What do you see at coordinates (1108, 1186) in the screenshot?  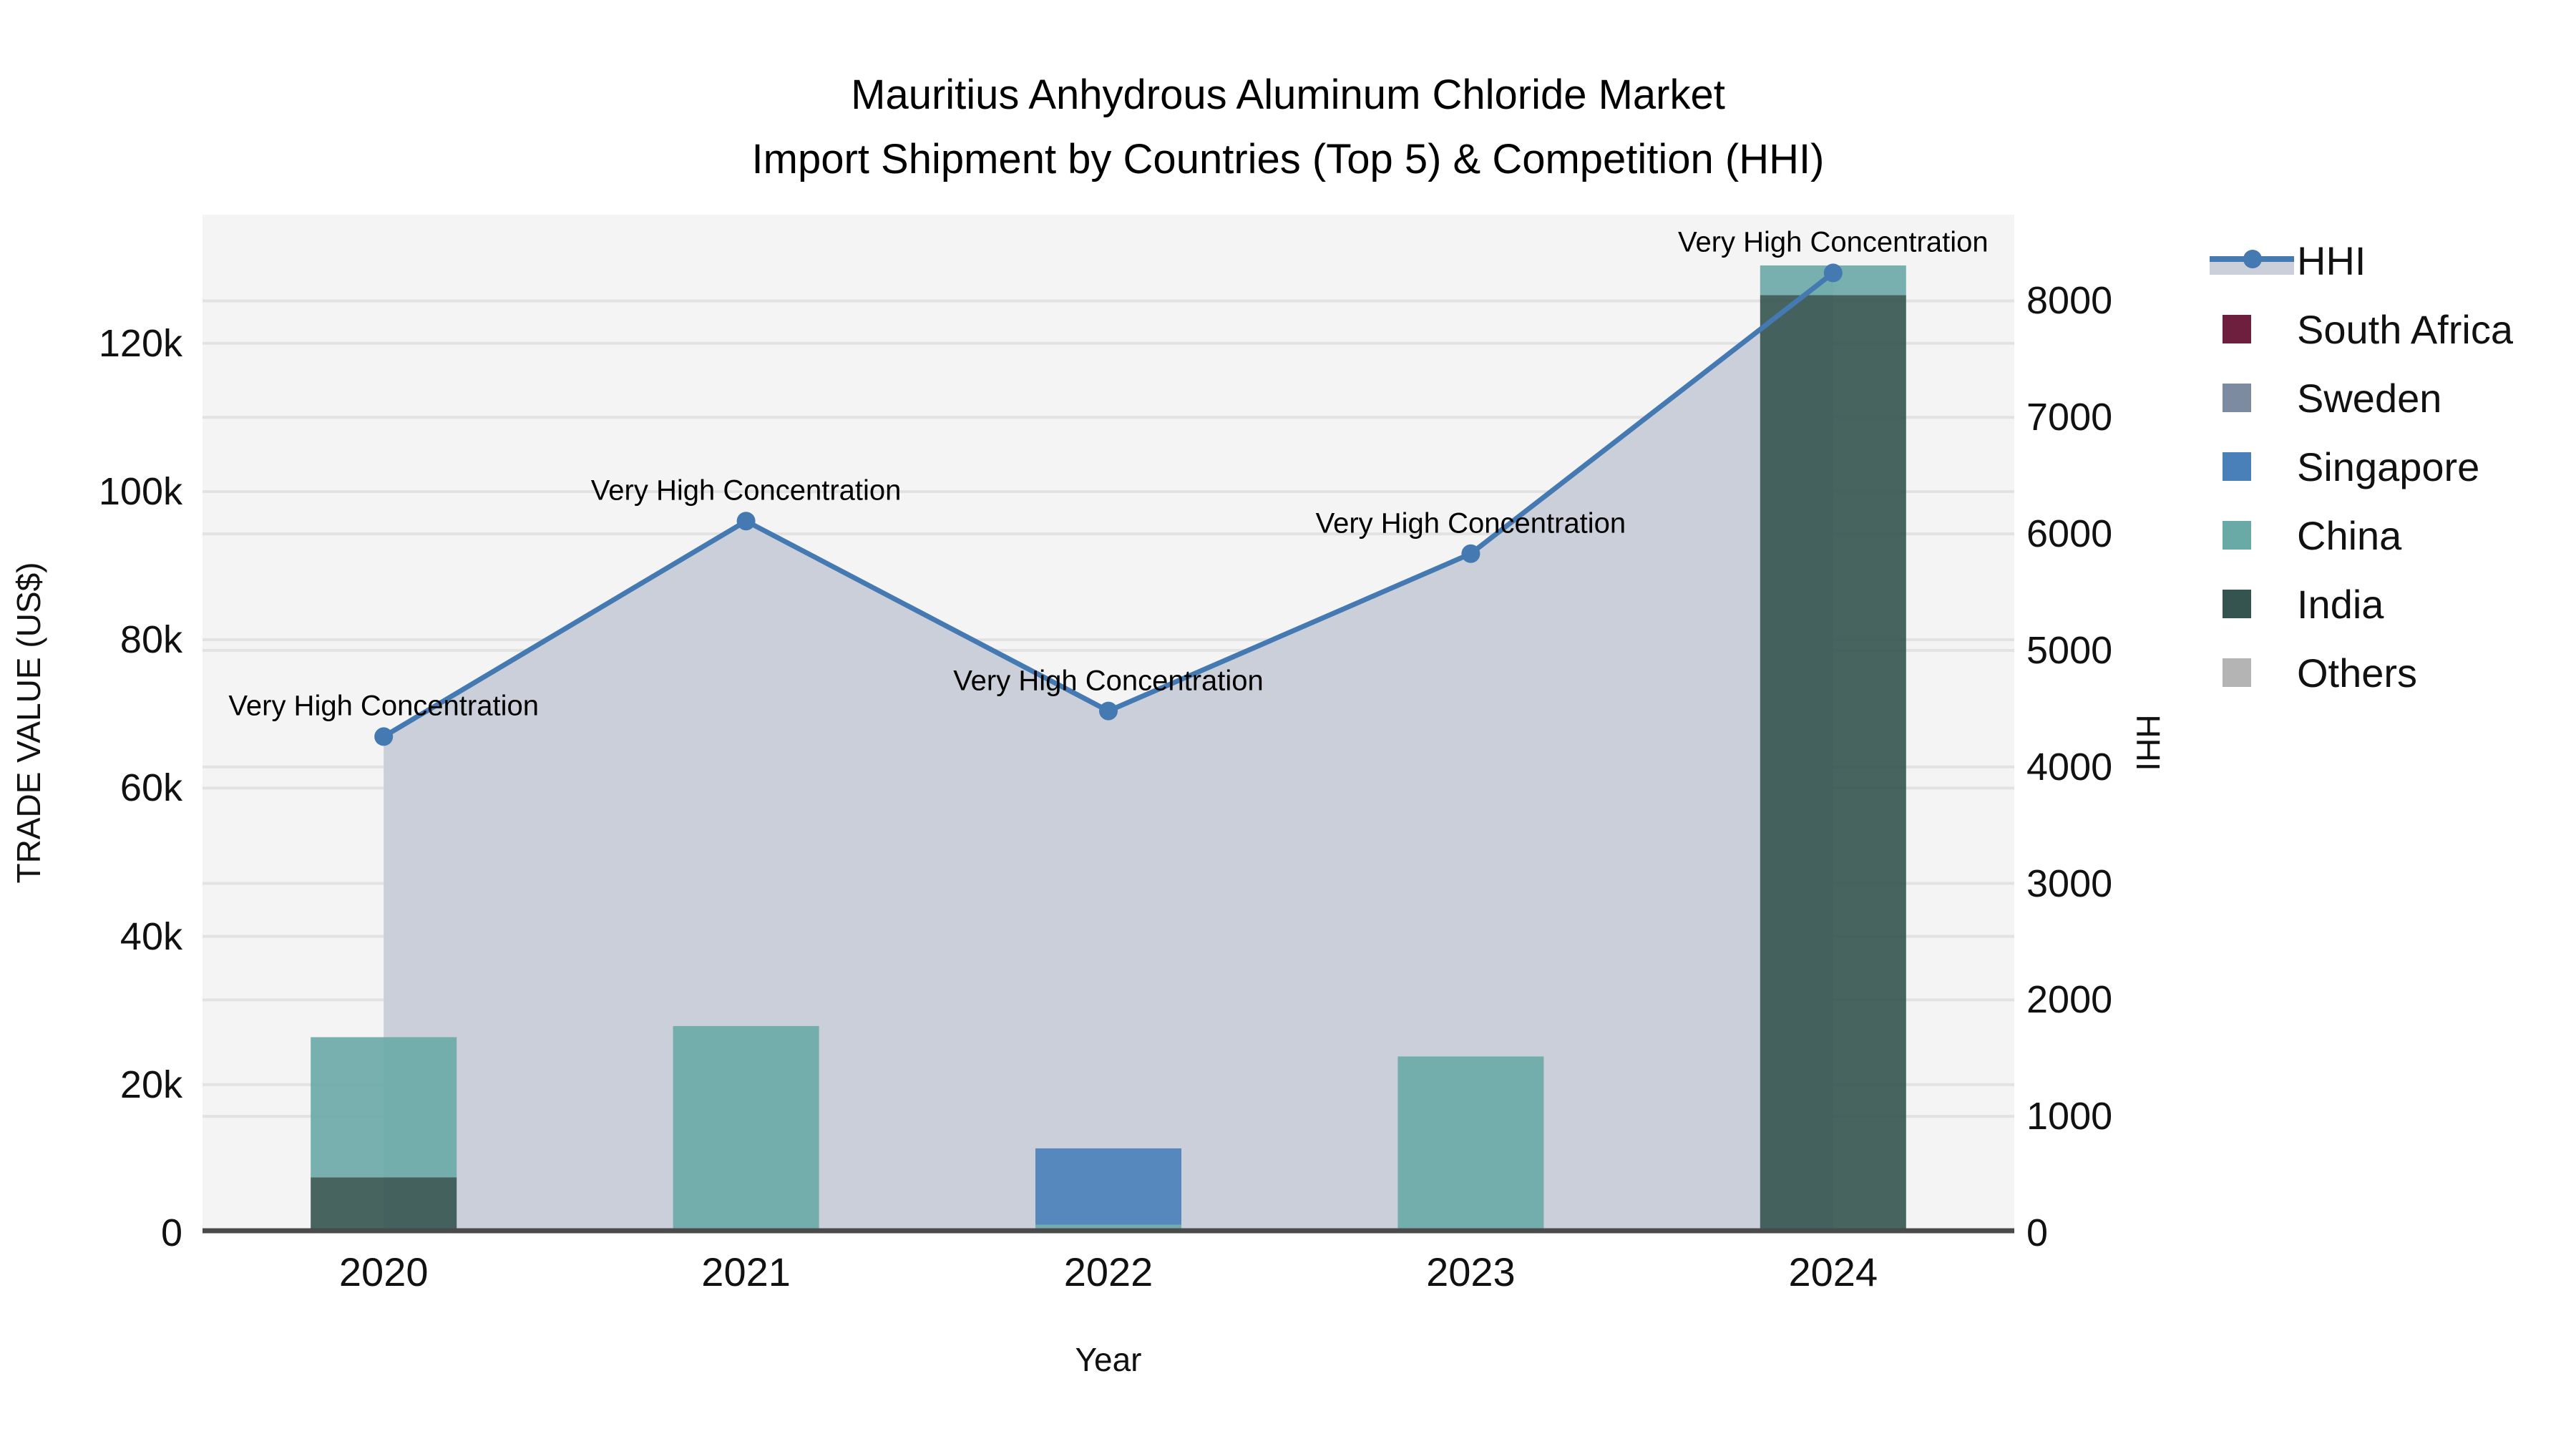 I see `bar-segment-singapore-2022` at bounding box center [1108, 1186].